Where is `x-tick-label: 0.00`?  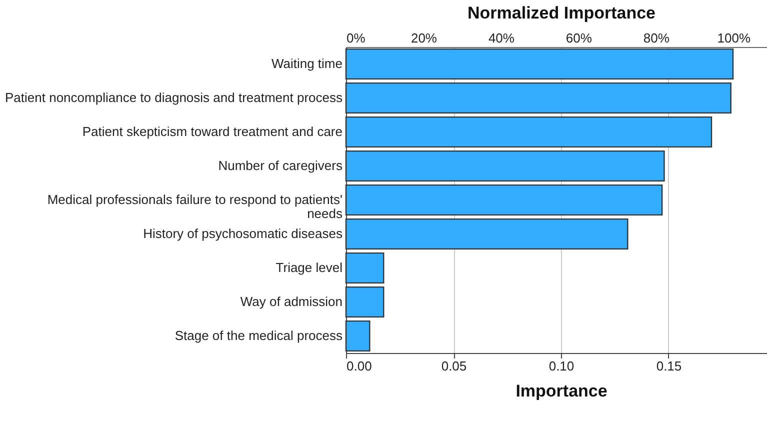
x-tick-label: 0.00 is located at coordinates (359, 366).